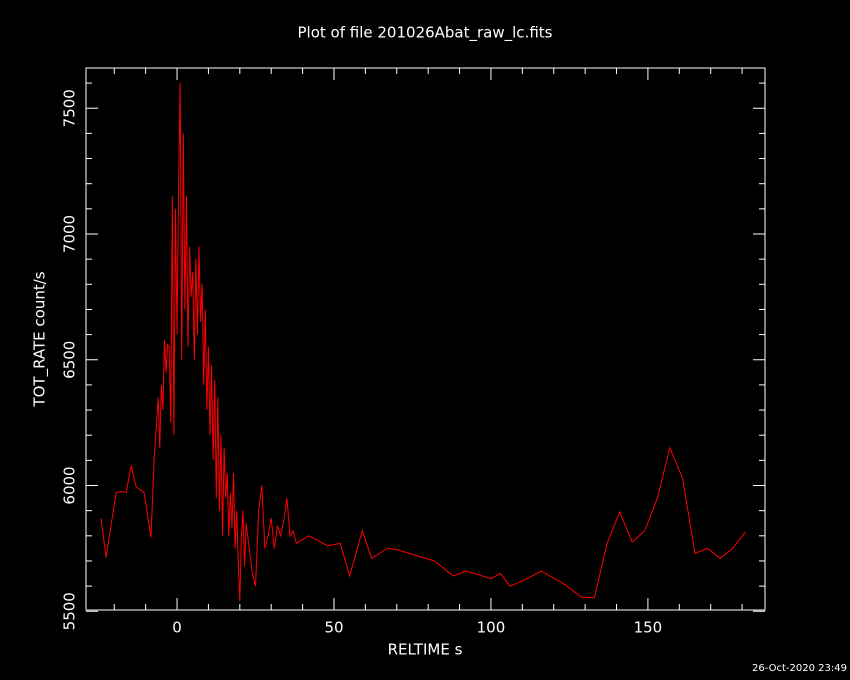 The height and width of the screenshot is (680, 850). Describe the element at coordinates (333, 628) in the screenshot. I see `x-tick-label: 50` at that location.